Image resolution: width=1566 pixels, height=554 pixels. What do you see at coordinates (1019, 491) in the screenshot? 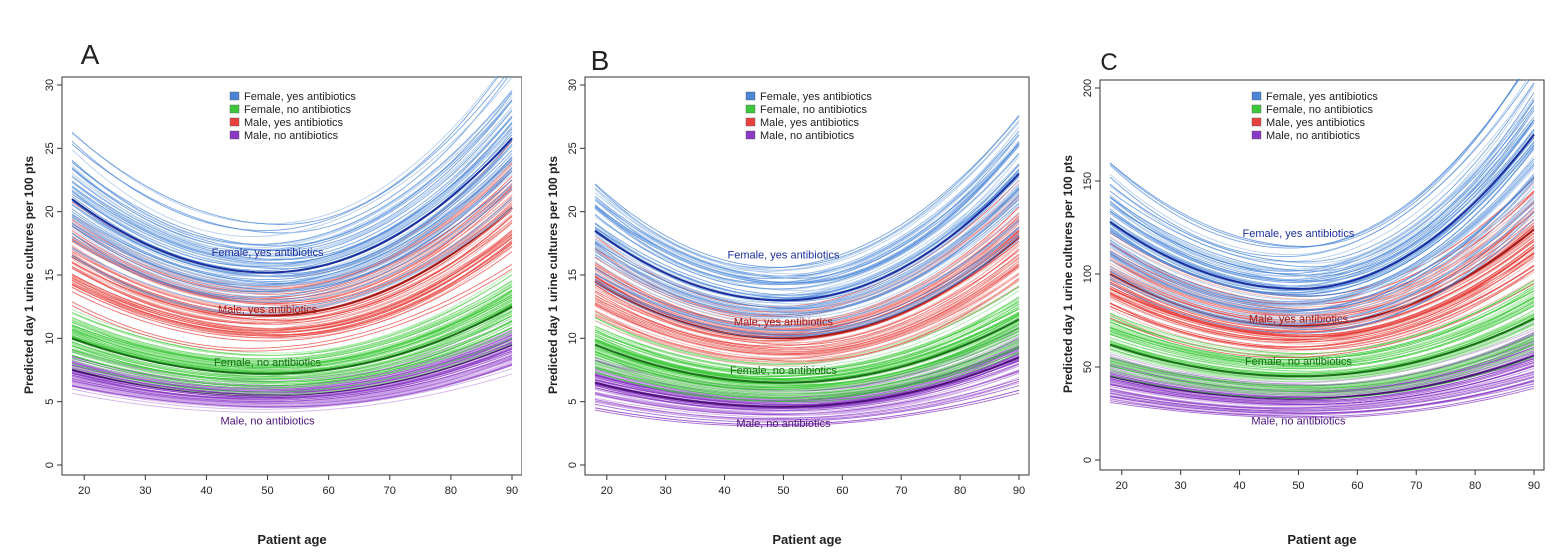
I see `x-tick-label: 90` at bounding box center [1019, 491].